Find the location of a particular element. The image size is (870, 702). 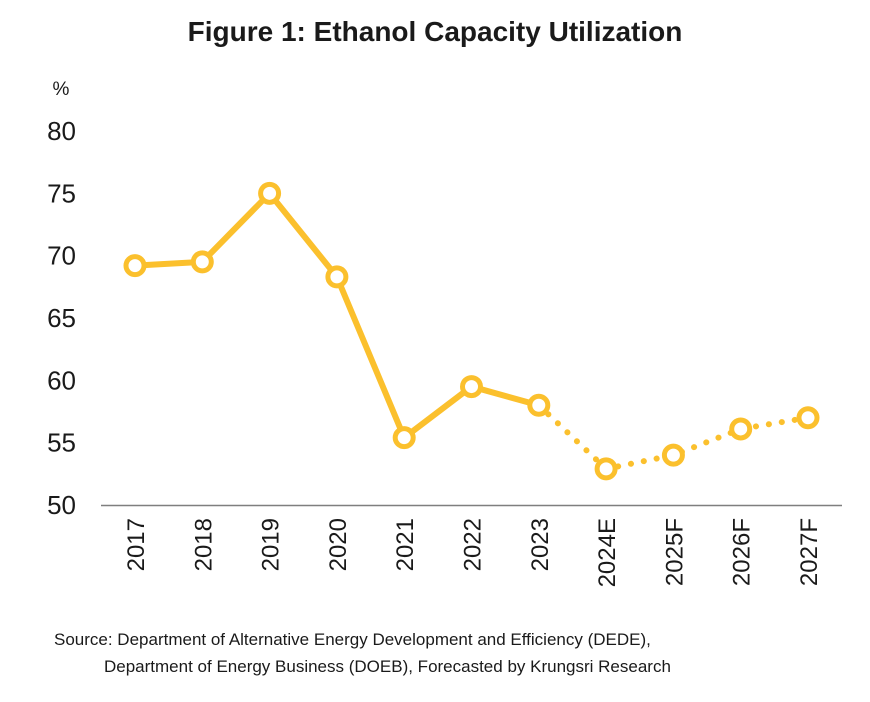

y-tick-label: 65 is located at coordinates (61, 318).